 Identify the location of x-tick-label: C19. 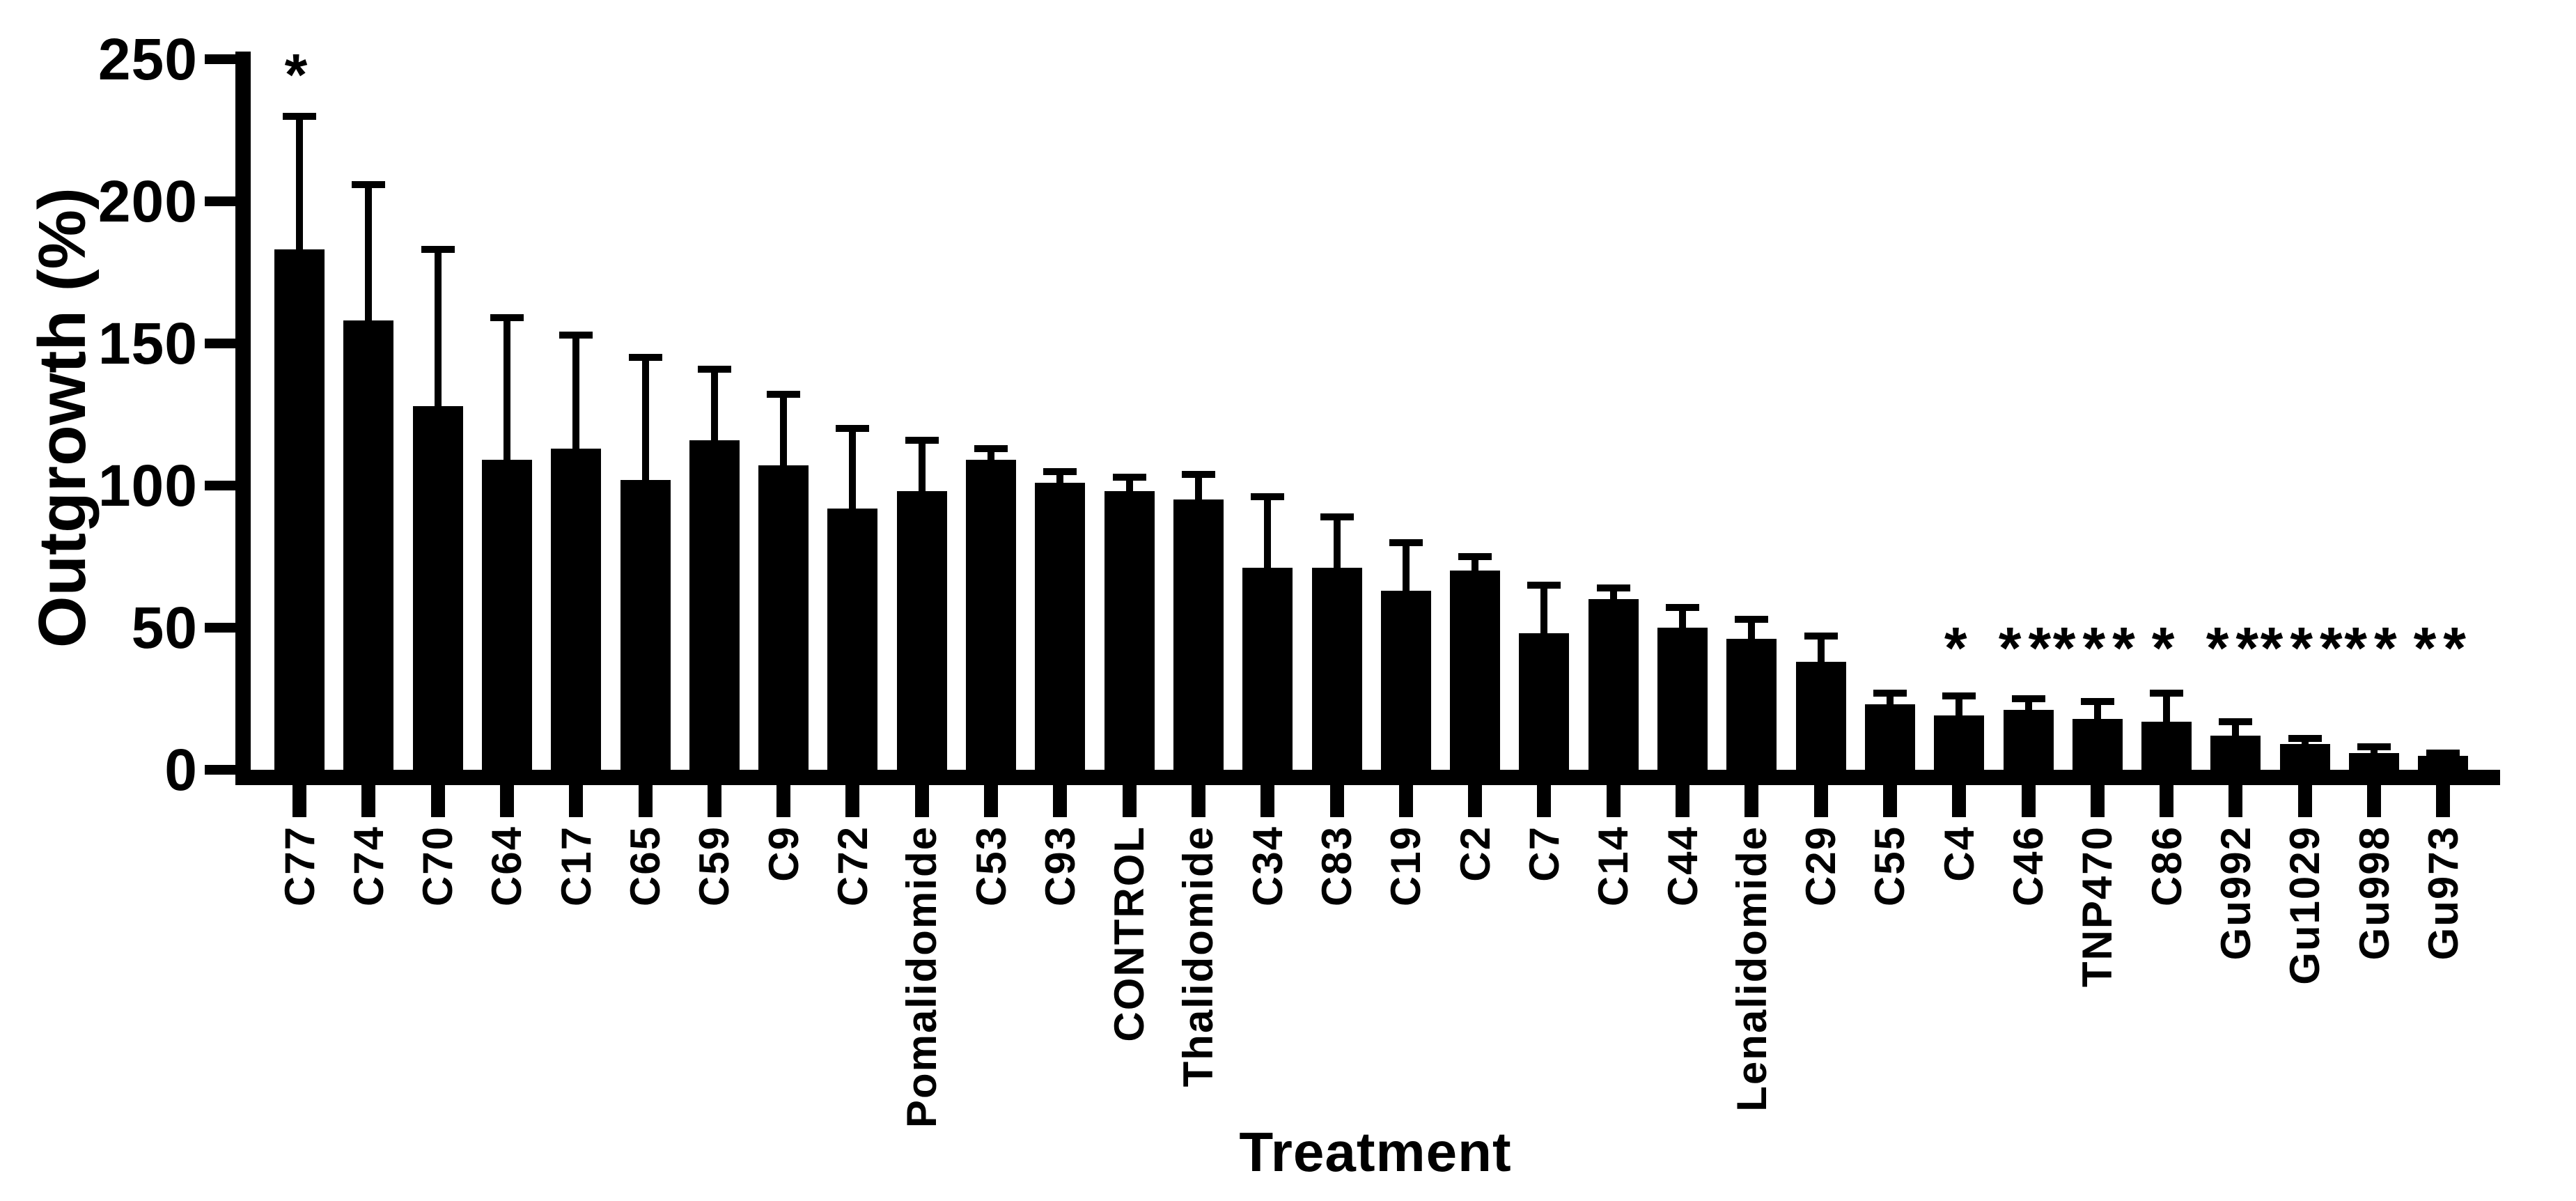
(1406, 866).